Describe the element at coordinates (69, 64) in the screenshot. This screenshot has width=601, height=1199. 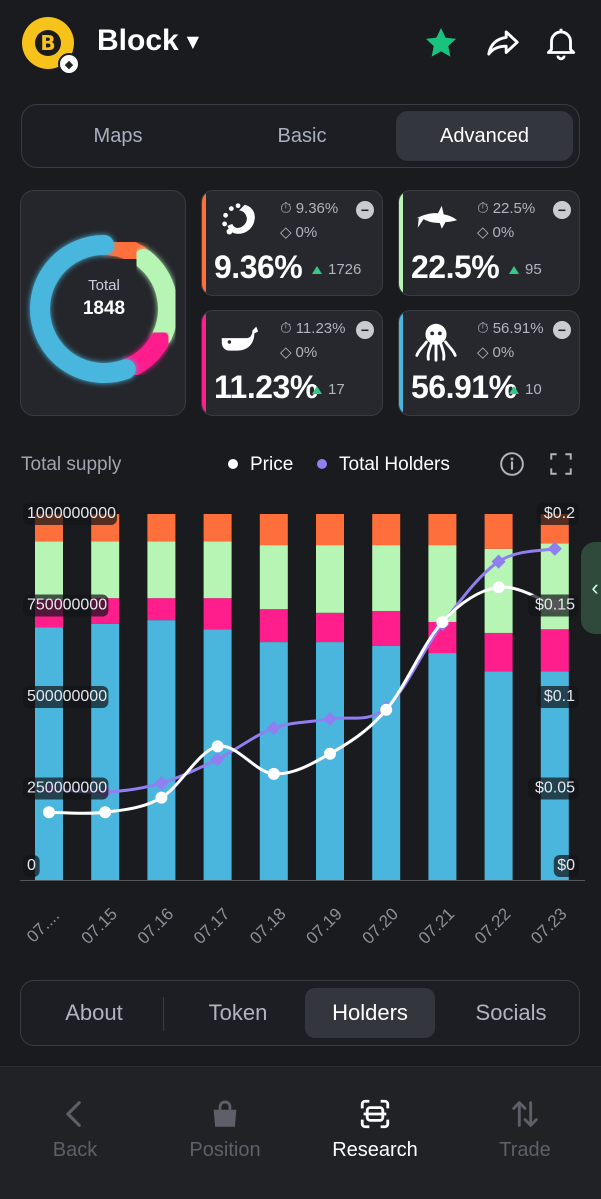
I see `ethereum-icon: ◆` at that location.